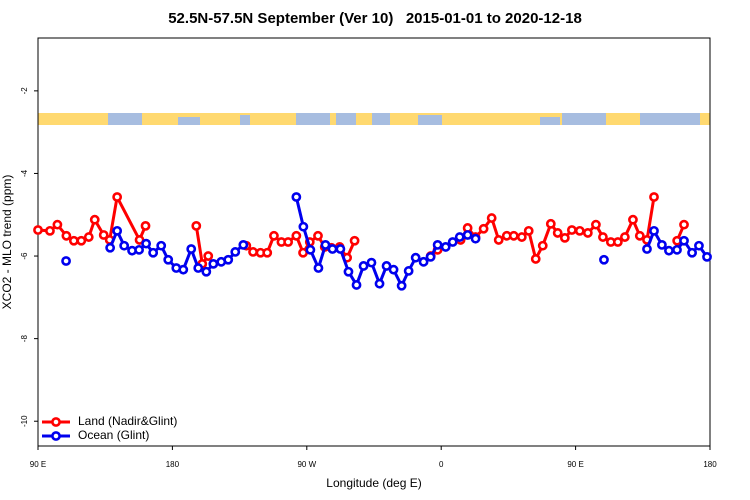 This screenshot has height=500, width=750. What do you see at coordinates (113, 435) in the screenshot?
I see `legend-label: Ocean (Glint)` at bounding box center [113, 435].